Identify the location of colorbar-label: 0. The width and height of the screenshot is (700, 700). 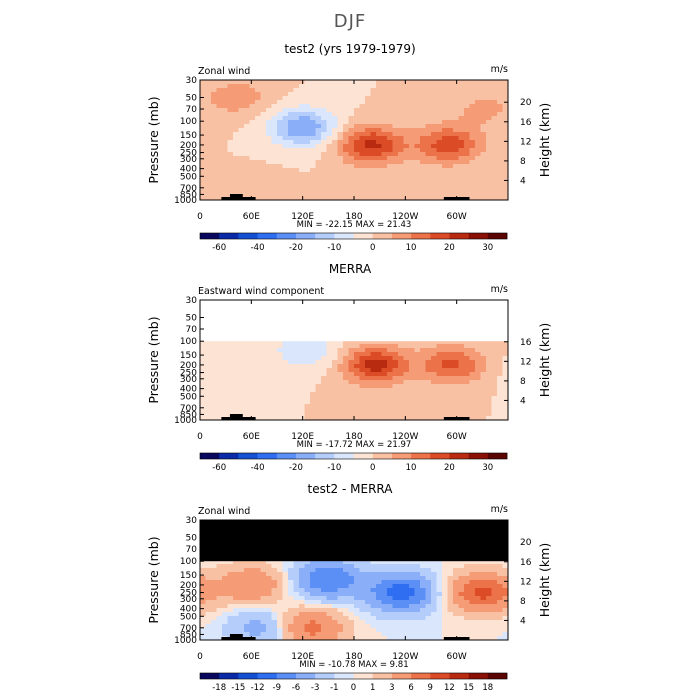
(372, 468).